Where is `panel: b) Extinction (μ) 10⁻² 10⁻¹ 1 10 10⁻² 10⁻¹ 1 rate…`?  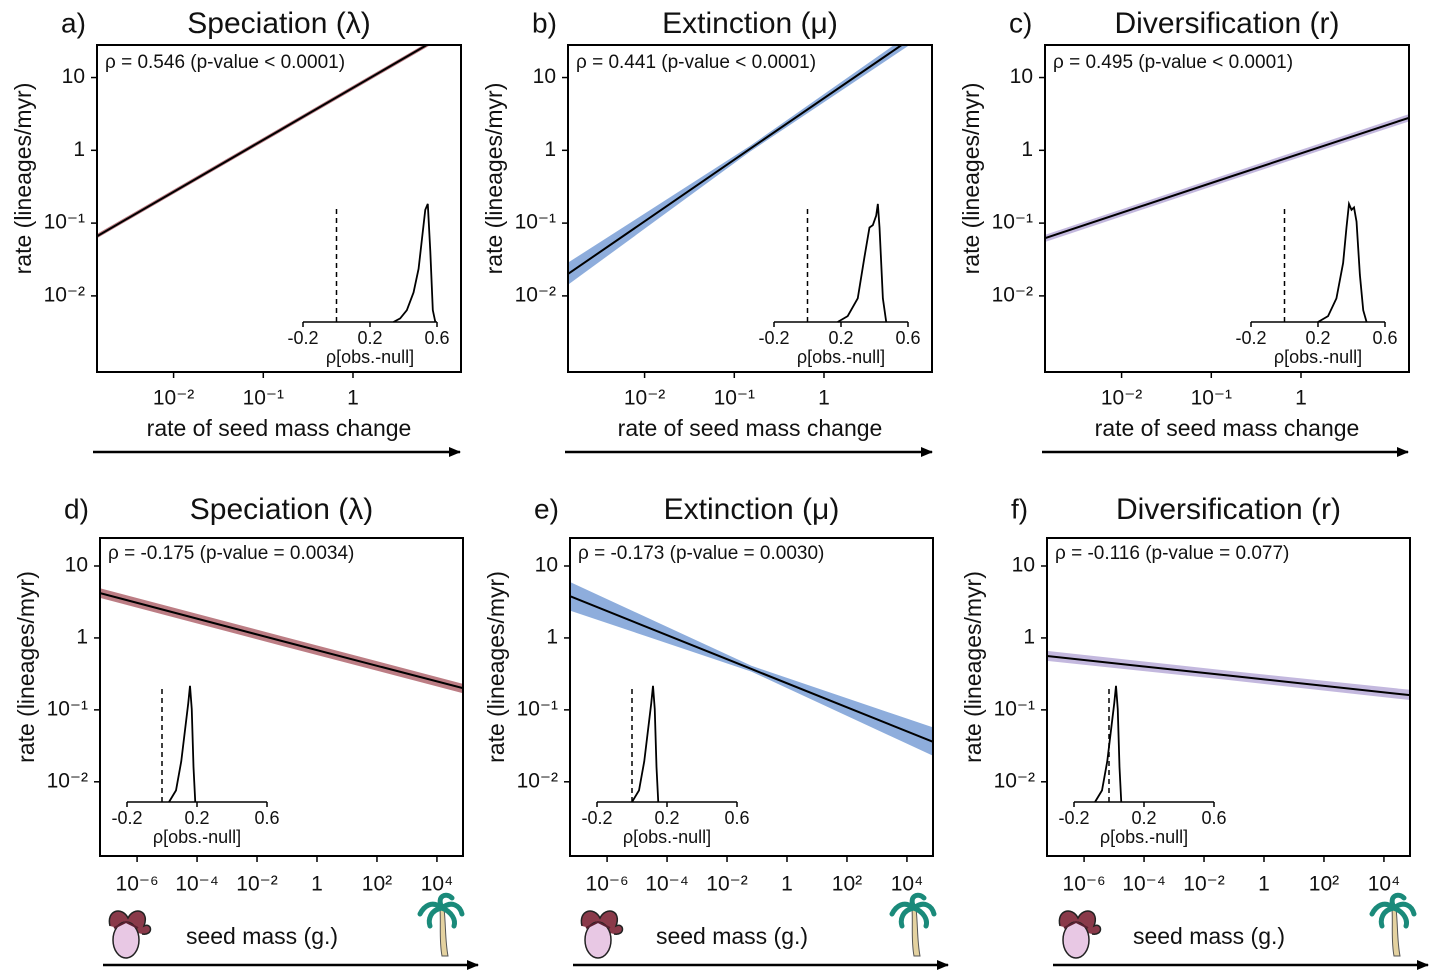 panel: b) Extinction (μ) 10⁻² 10⁻¹ 1 10 10⁻² 10⁻¹ 1 rate… is located at coordinates (707, 224).